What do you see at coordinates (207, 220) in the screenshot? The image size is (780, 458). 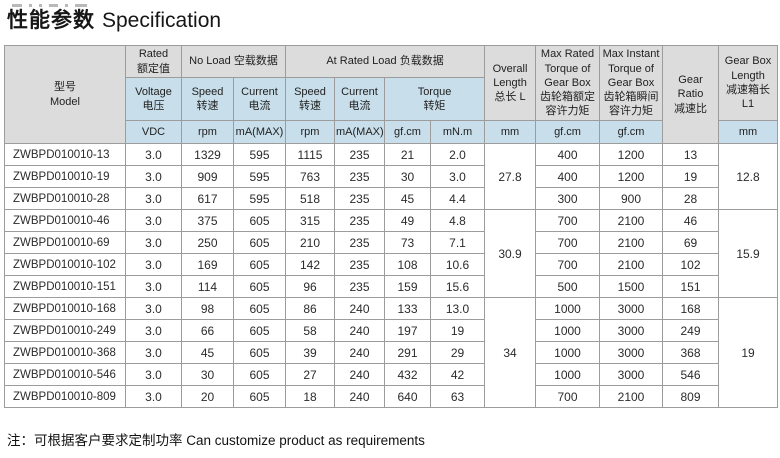 I see `cell-no-load-speed: 375` at bounding box center [207, 220].